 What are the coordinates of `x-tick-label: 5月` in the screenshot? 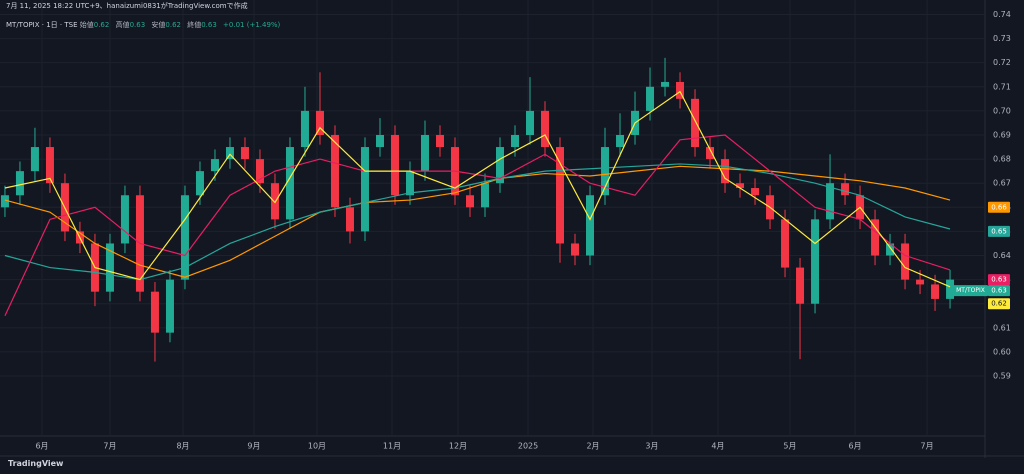 It's located at (789, 446).